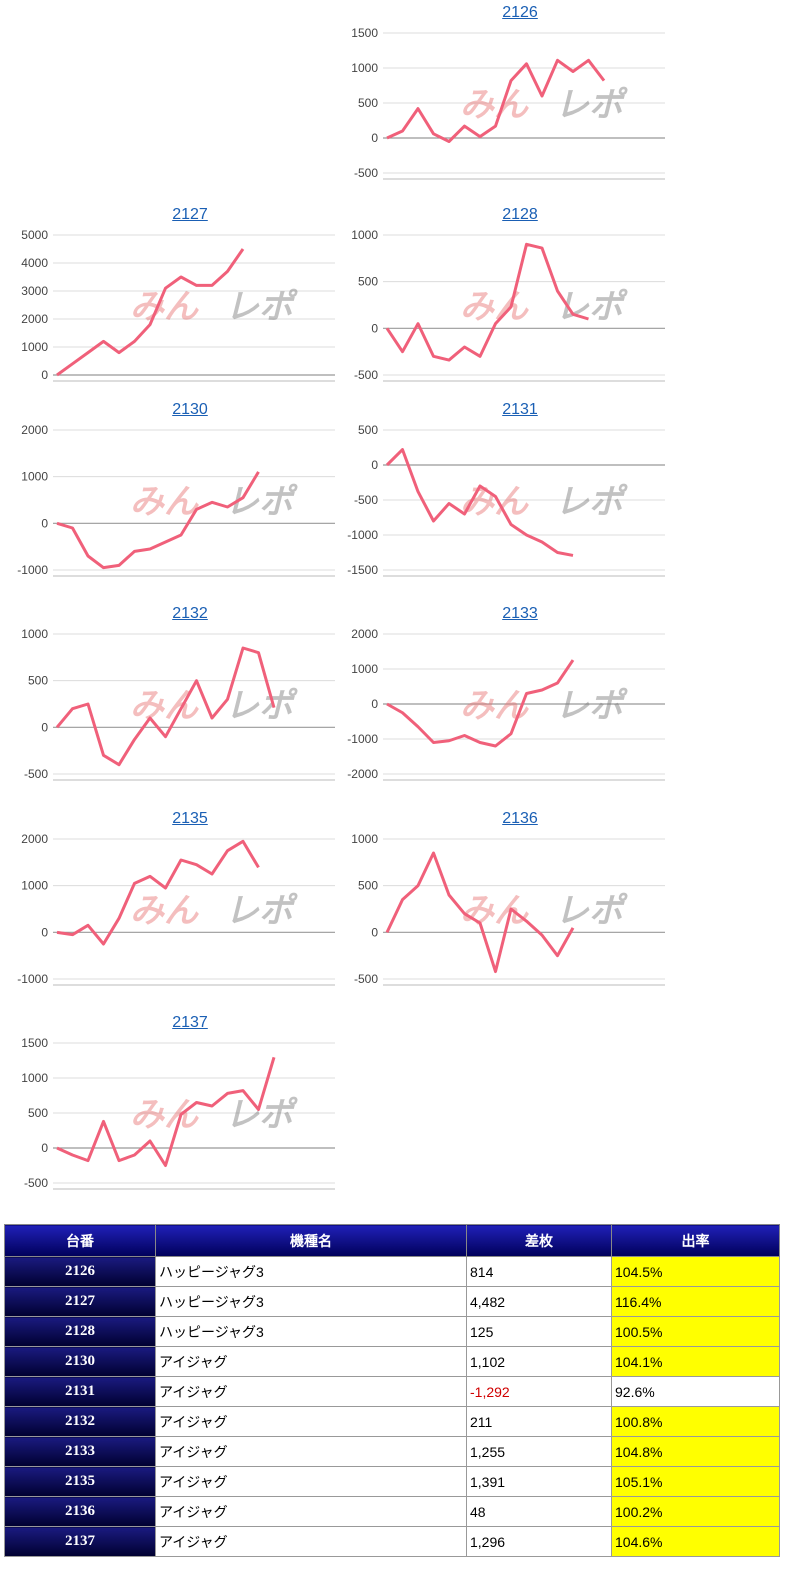  I want to click on chart-title-link: 2126, so click(520, 12).